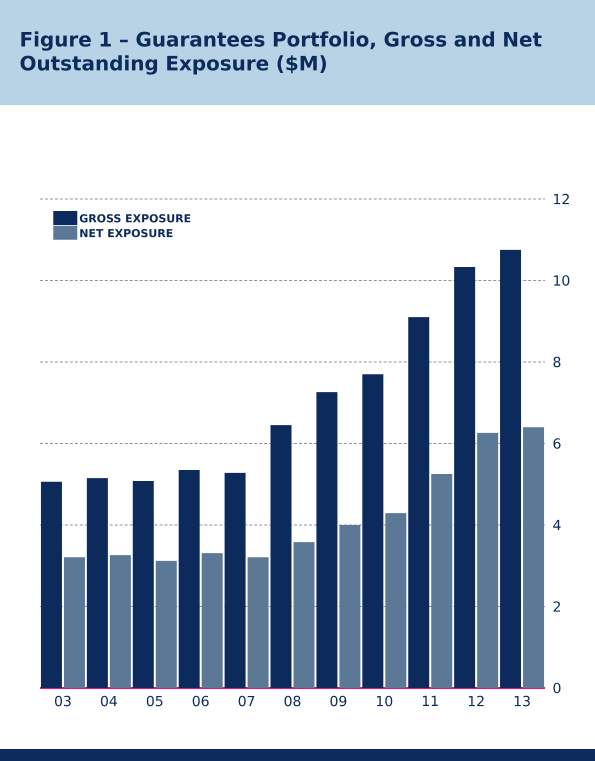  Describe the element at coordinates (562, 280) in the screenshot. I see `y-tick-label: 10` at that location.